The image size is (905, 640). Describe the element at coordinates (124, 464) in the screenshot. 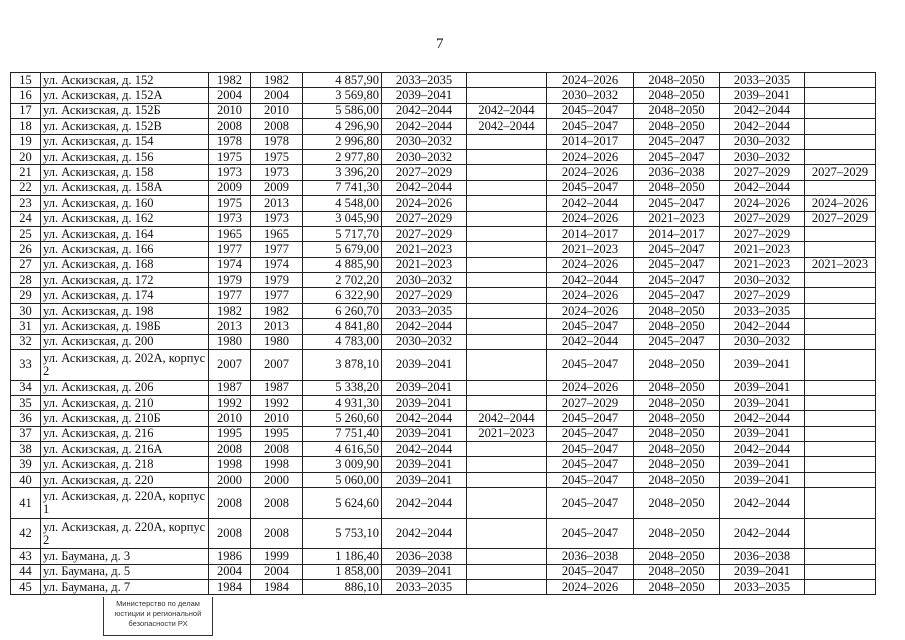

I see `address-cell: ул. Аскизская, д. 218` at that location.